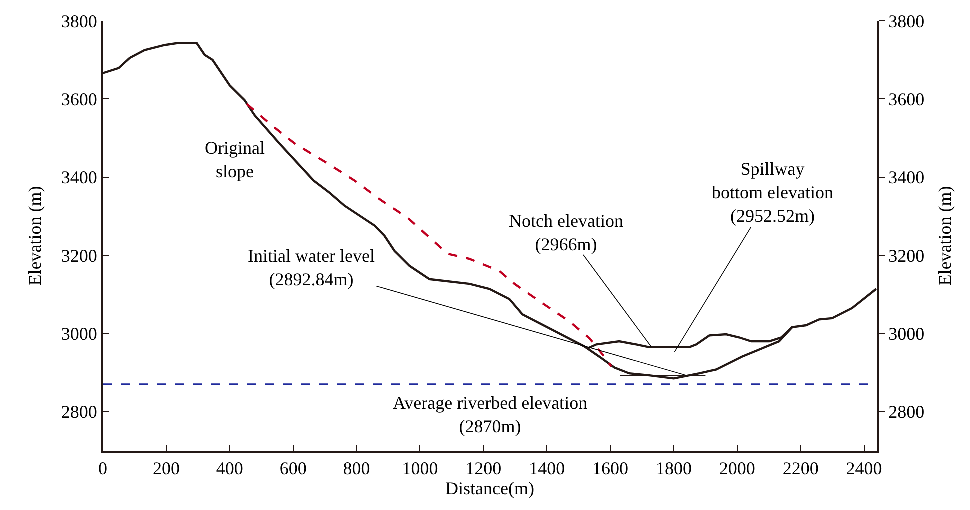 The image size is (970, 510). I want to click on y-tick-label: 2800, so click(79, 412).